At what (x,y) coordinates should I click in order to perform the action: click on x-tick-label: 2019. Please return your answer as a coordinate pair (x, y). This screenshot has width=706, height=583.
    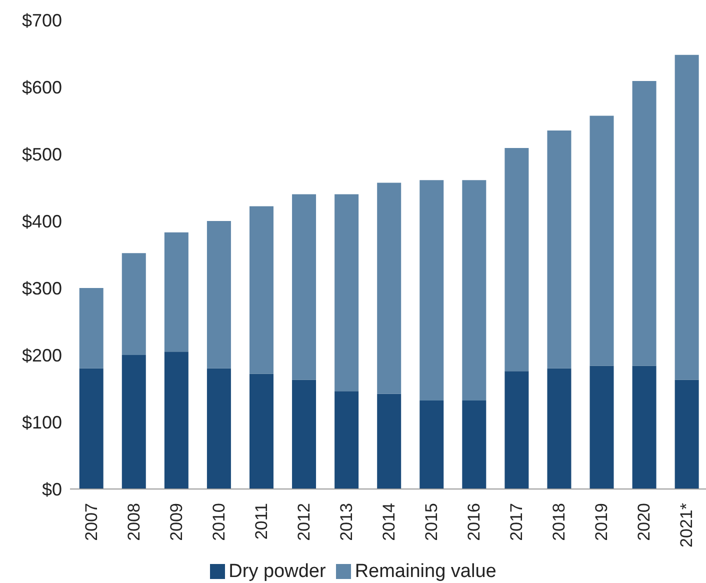
    Looking at the image, I should click on (602, 522).